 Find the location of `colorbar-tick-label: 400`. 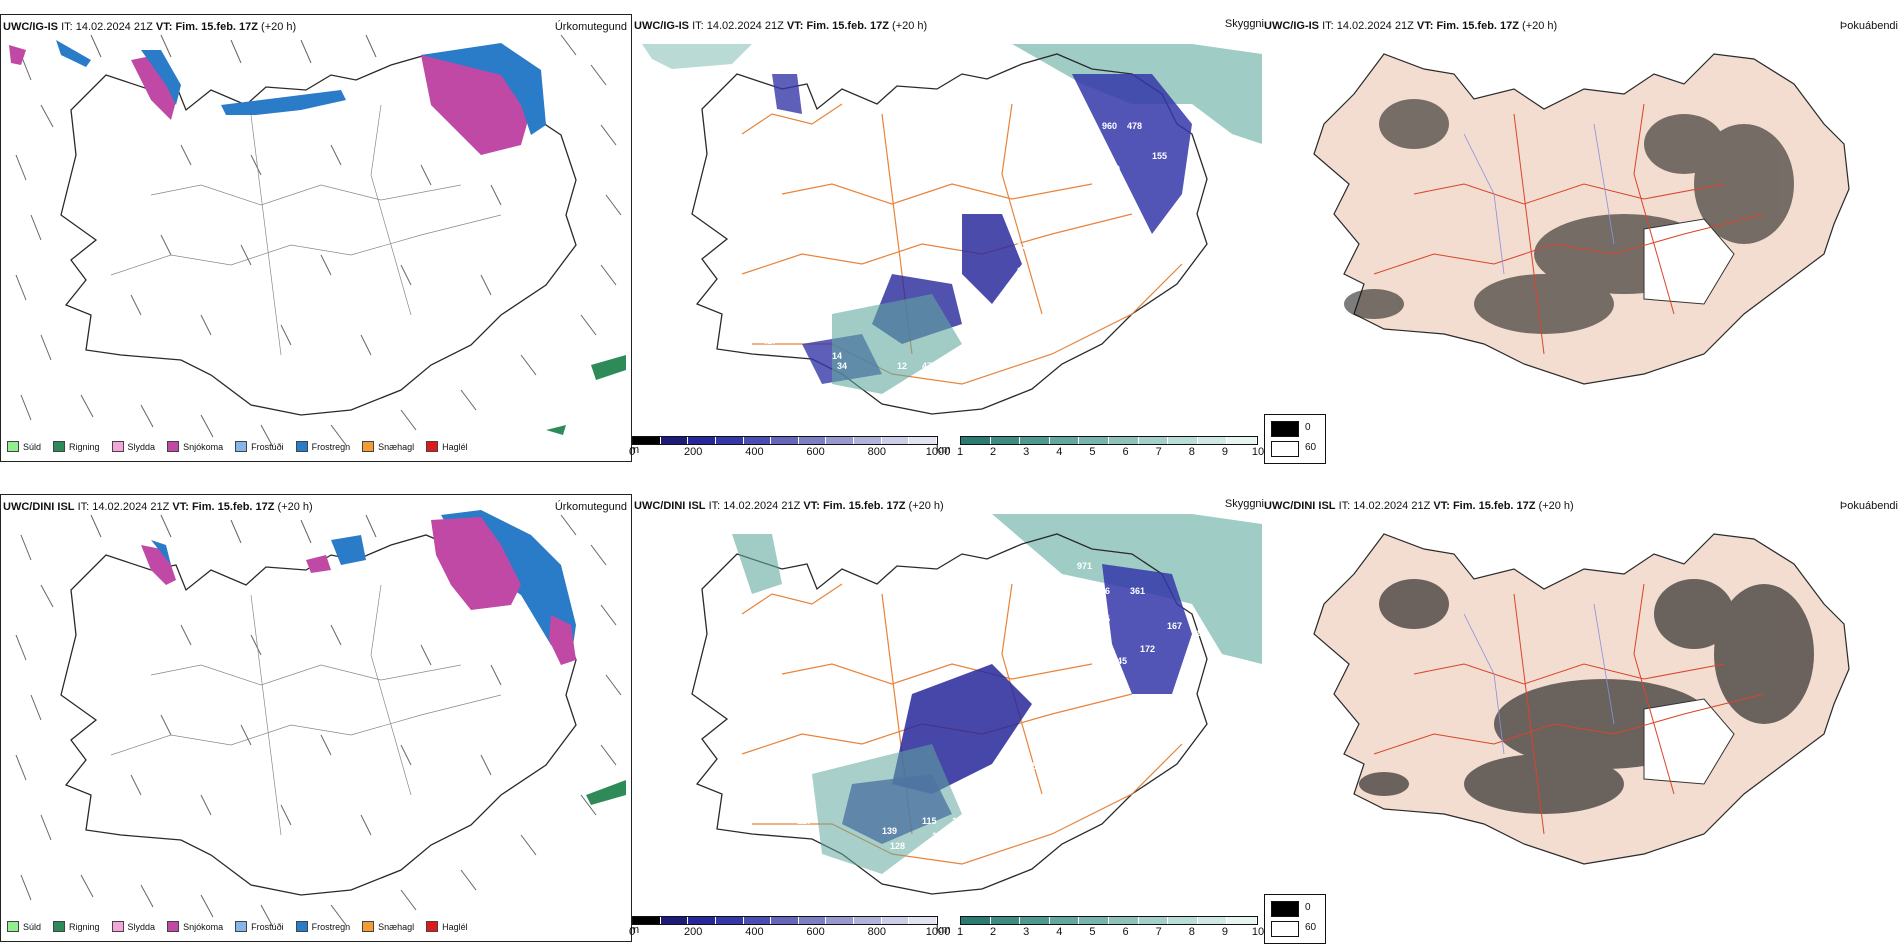

colorbar-tick-label: 400 is located at coordinates (754, 452).